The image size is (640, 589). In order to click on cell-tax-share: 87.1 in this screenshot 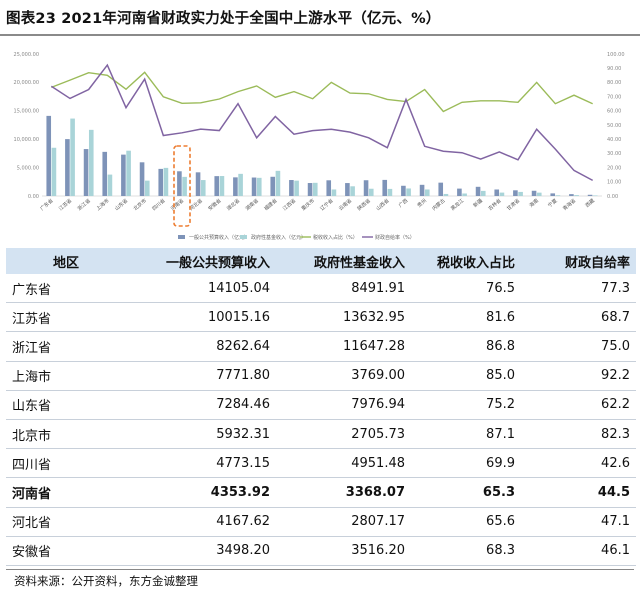, I will do `click(466, 434)`.